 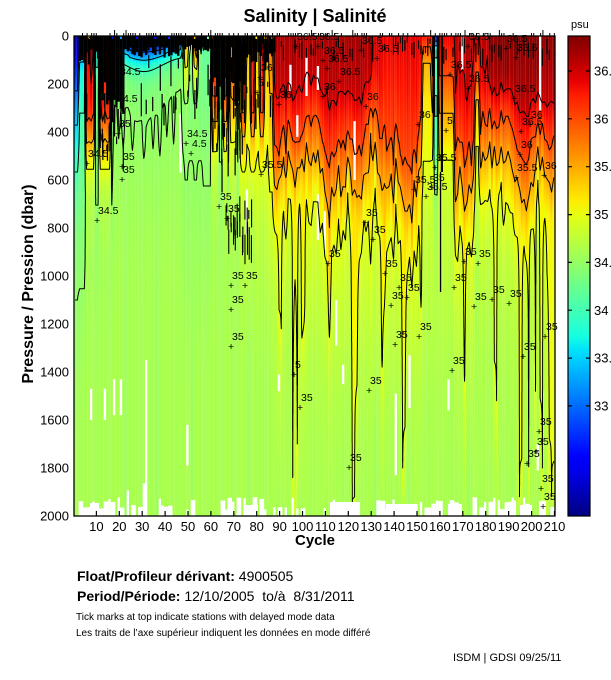 I want to click on svg-text: 600, so click(x=58, y=180).